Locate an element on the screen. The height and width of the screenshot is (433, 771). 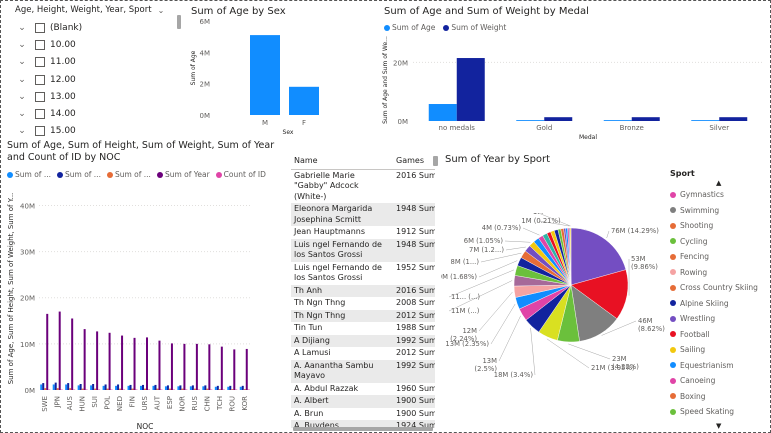
column-header-name: Name is located at coordinates (342, 161).